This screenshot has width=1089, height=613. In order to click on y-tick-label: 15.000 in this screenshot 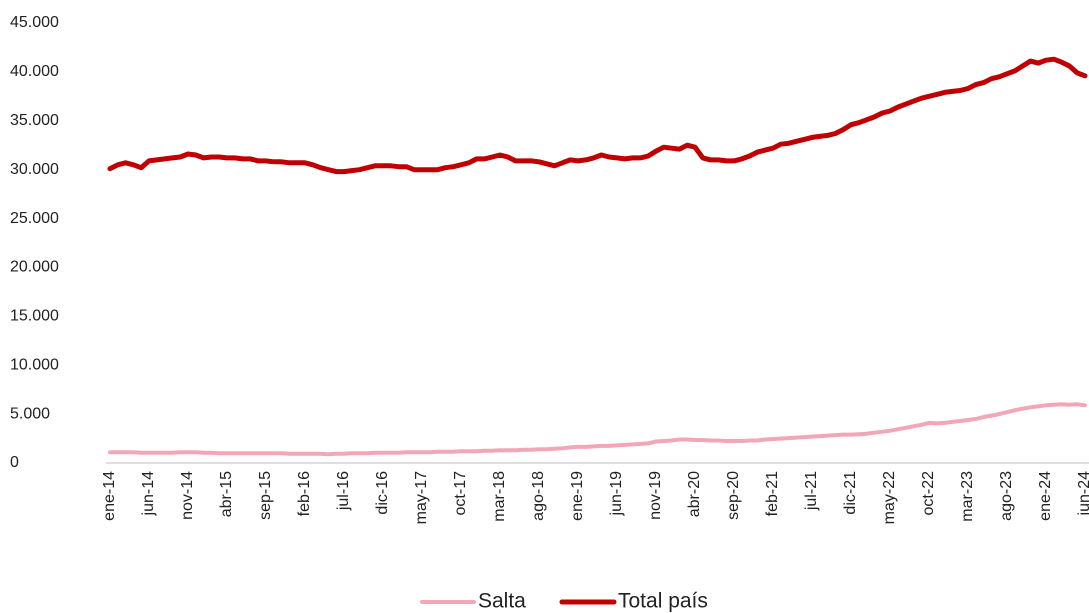, I will do `click(34, 316)`.